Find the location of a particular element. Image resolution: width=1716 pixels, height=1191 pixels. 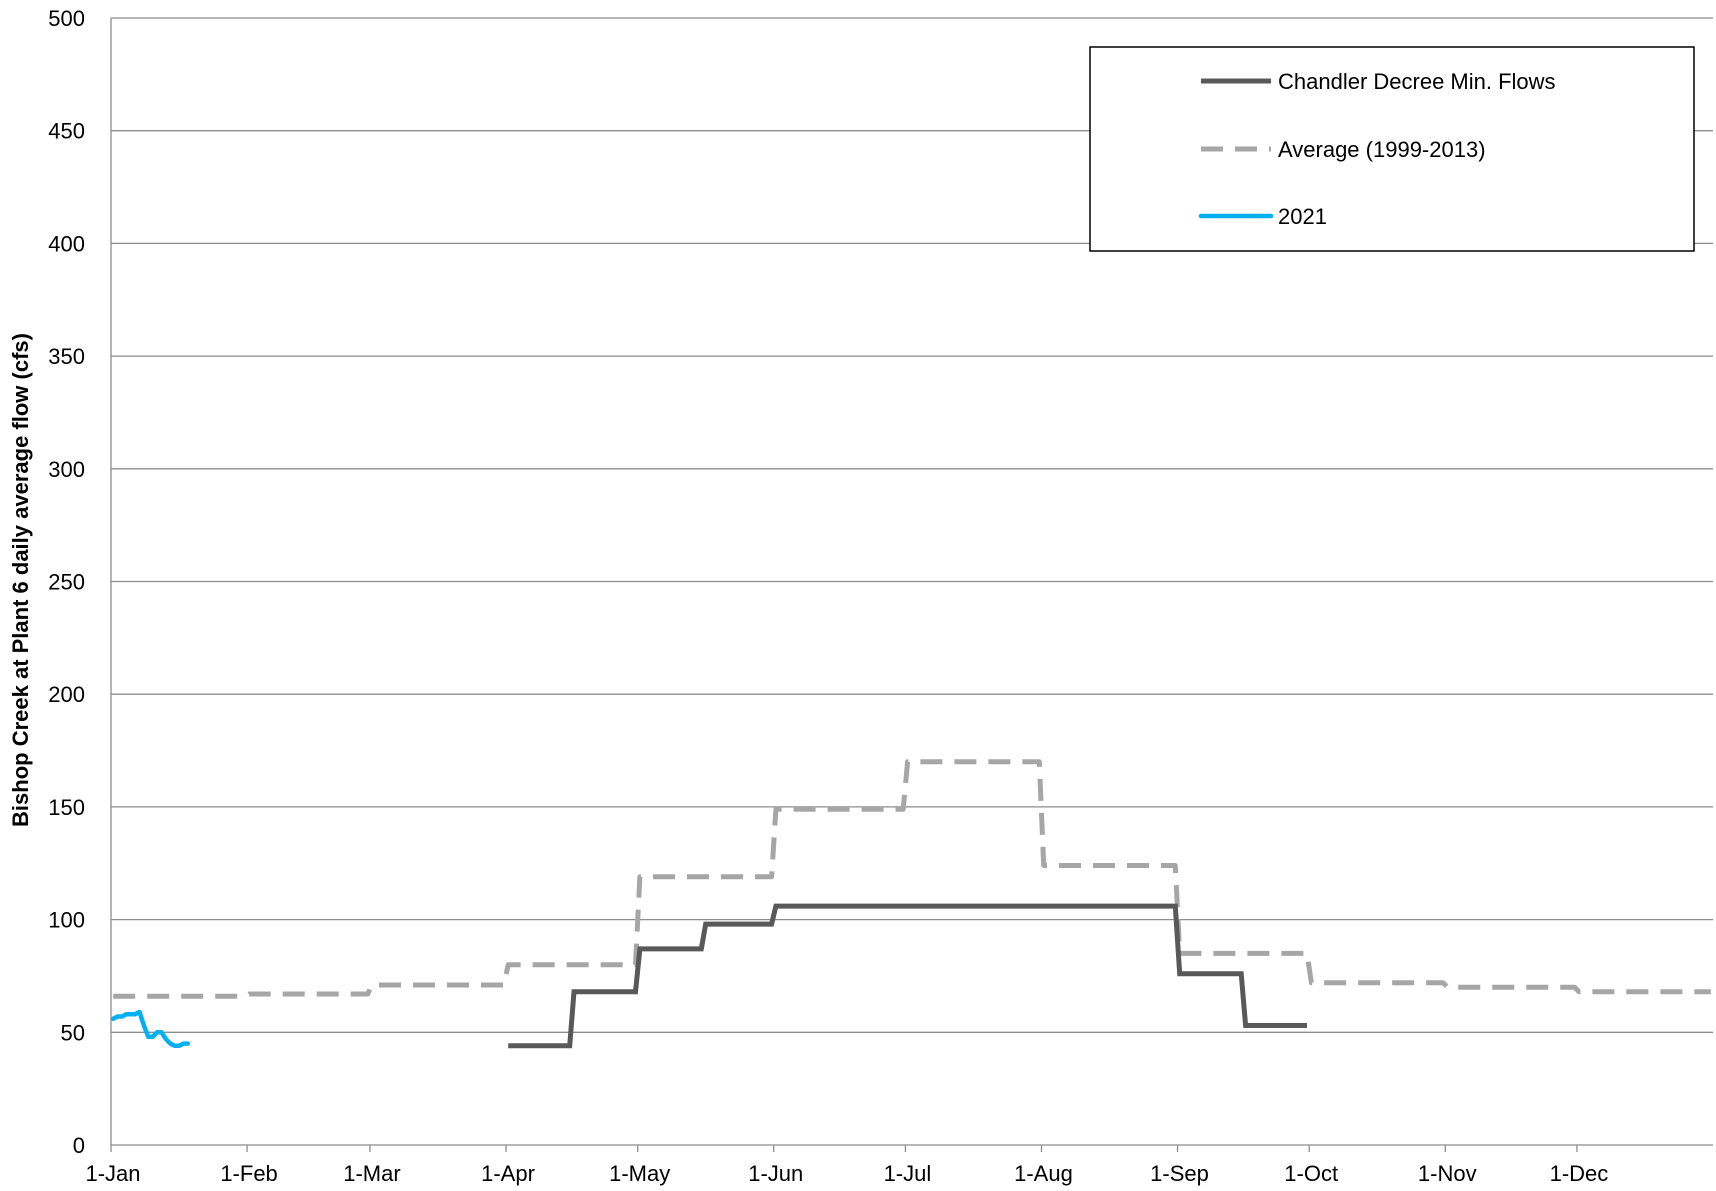

x-tick-label-1-Sep: 1-Sep is located at coordinates (1179, 1173).